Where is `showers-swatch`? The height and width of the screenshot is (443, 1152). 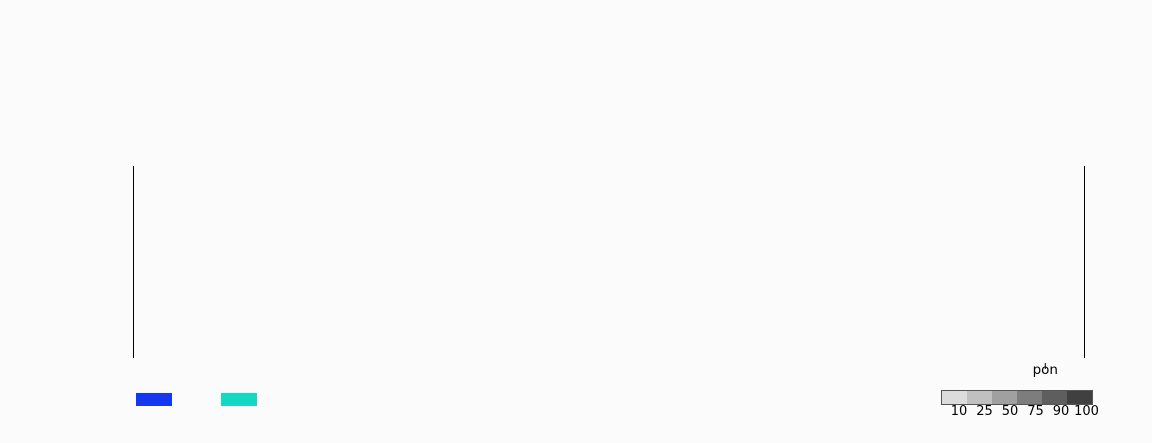 showers-swatch is located at coordinates (239, 399).